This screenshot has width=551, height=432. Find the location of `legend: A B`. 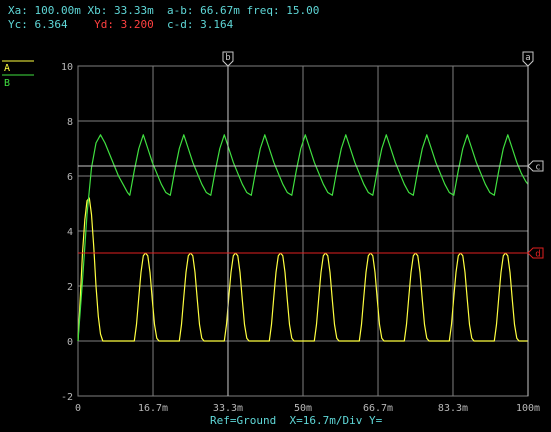

legend: A B is located at coordinates (18, 74).